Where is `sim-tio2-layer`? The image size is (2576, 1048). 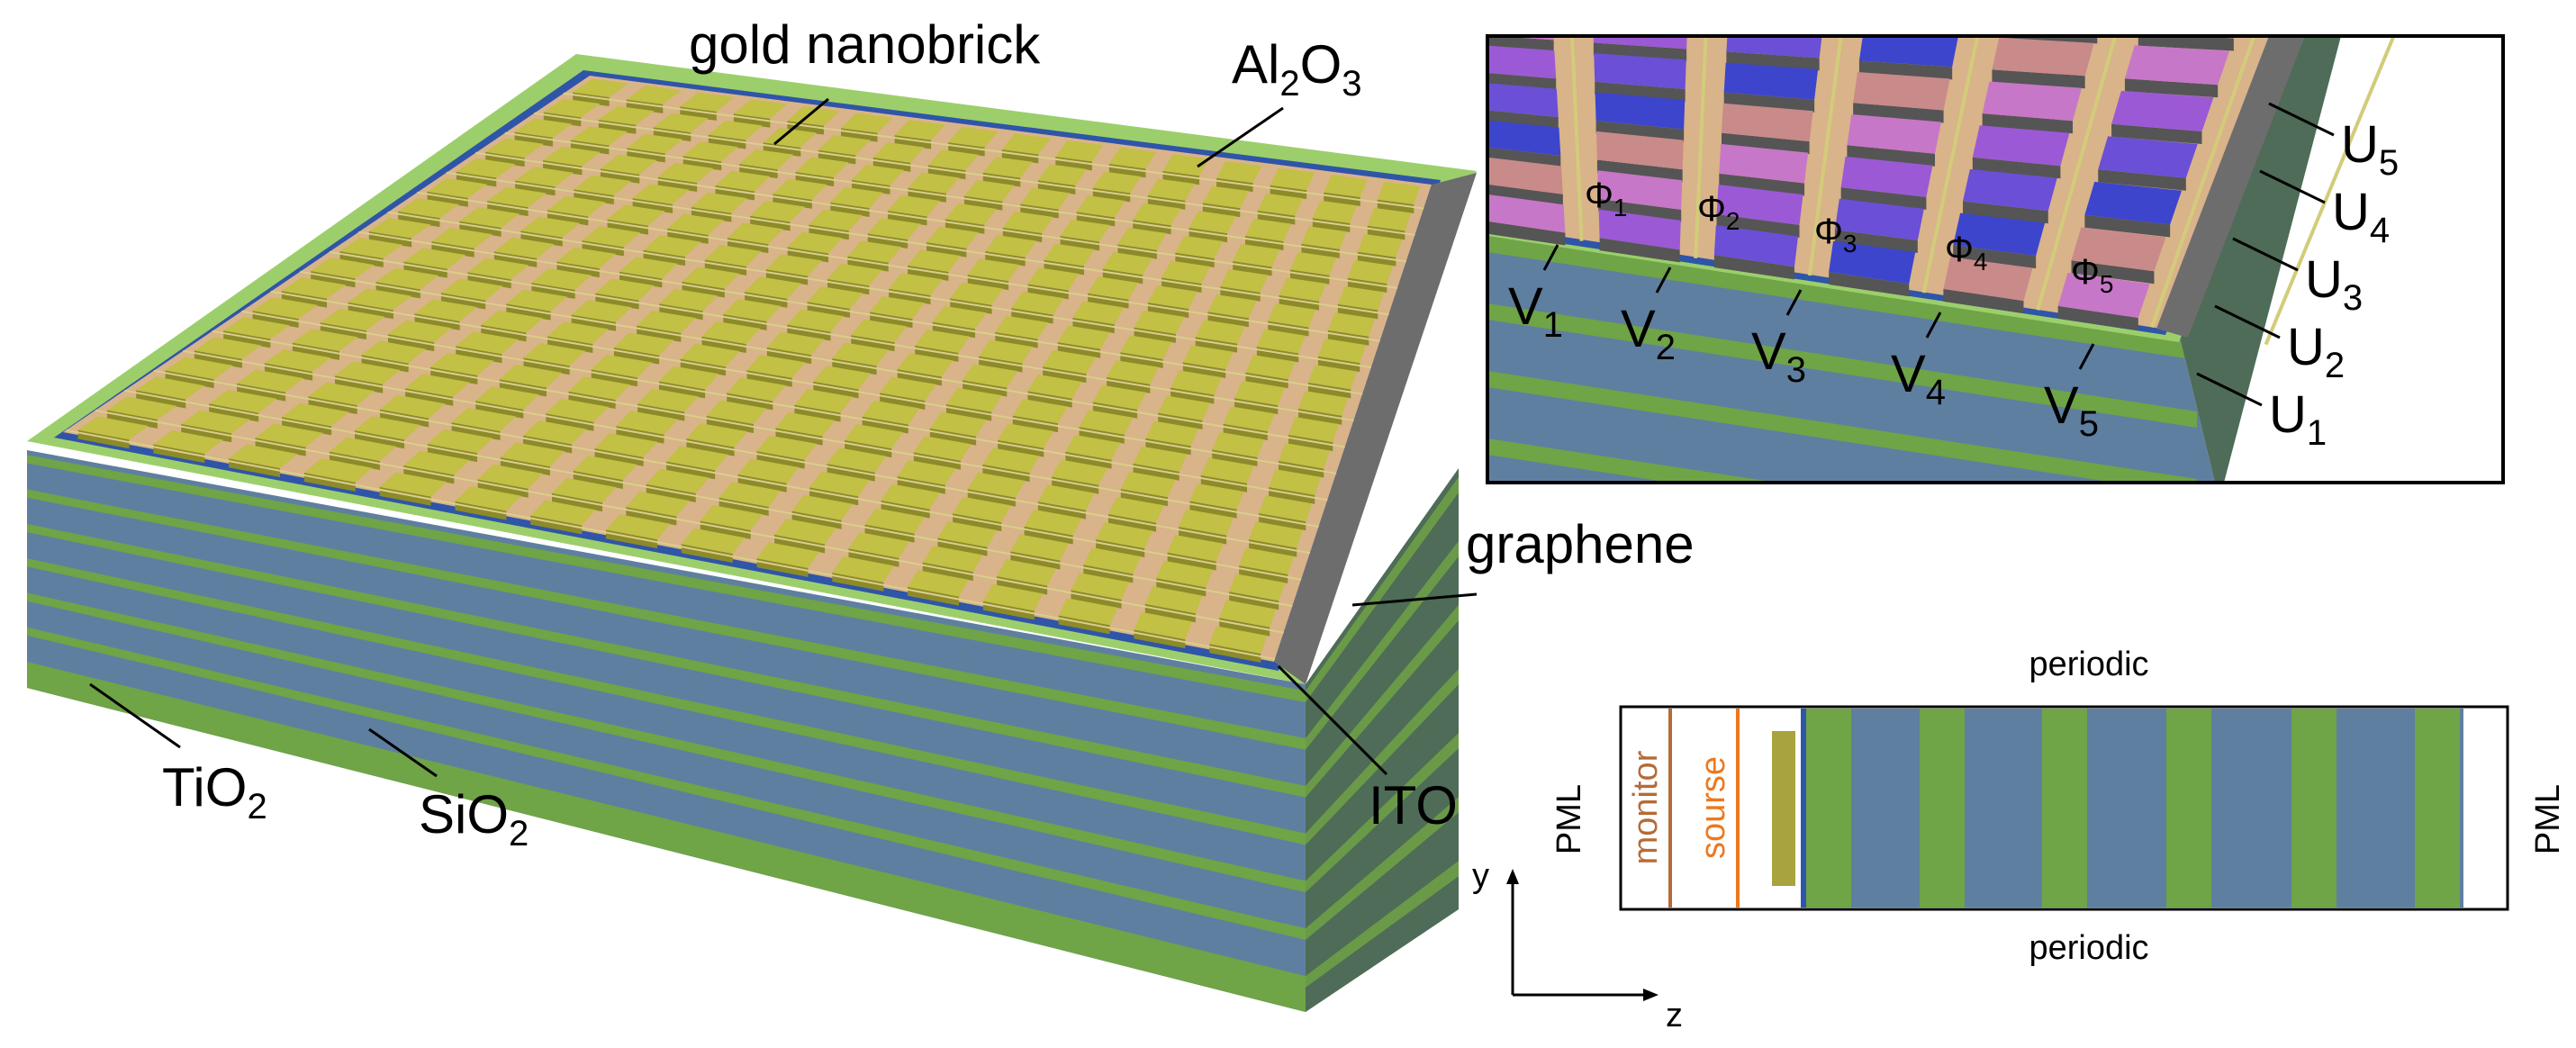 sim-tio2-layer is located at coordinates (1942, 808).